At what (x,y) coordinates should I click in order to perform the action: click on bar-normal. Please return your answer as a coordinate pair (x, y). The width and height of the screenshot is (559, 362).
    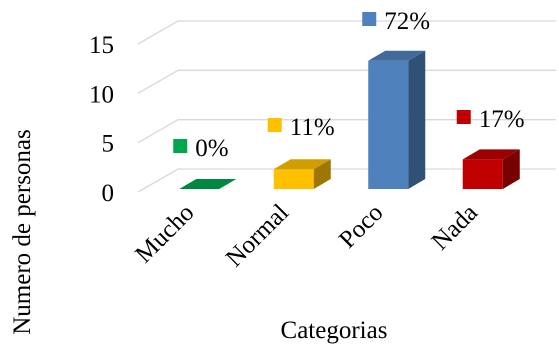
    Looking at the image, I should click on (302, 174).